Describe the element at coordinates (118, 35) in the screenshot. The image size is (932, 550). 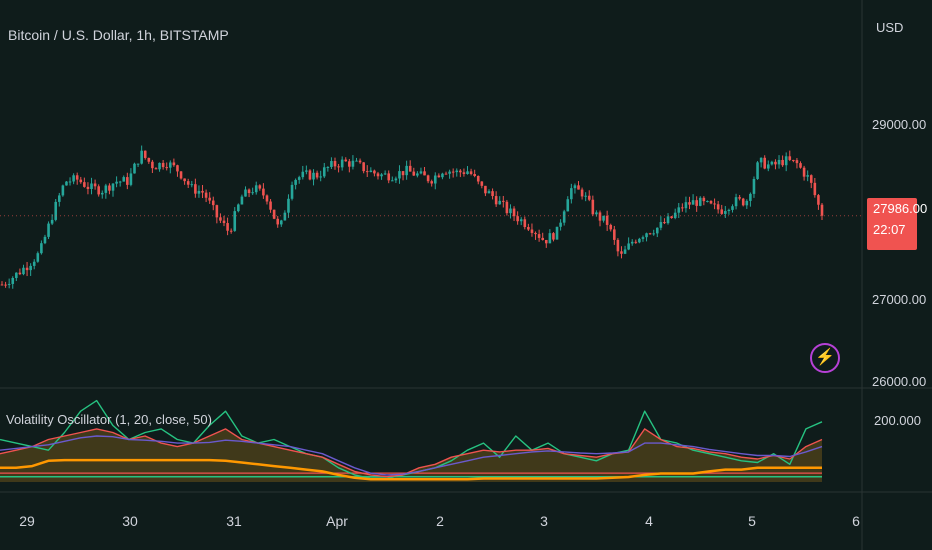
I see `symbol-title: Bitcoin / U.S. Dollar, 1h, BITSTAMP` at that location.